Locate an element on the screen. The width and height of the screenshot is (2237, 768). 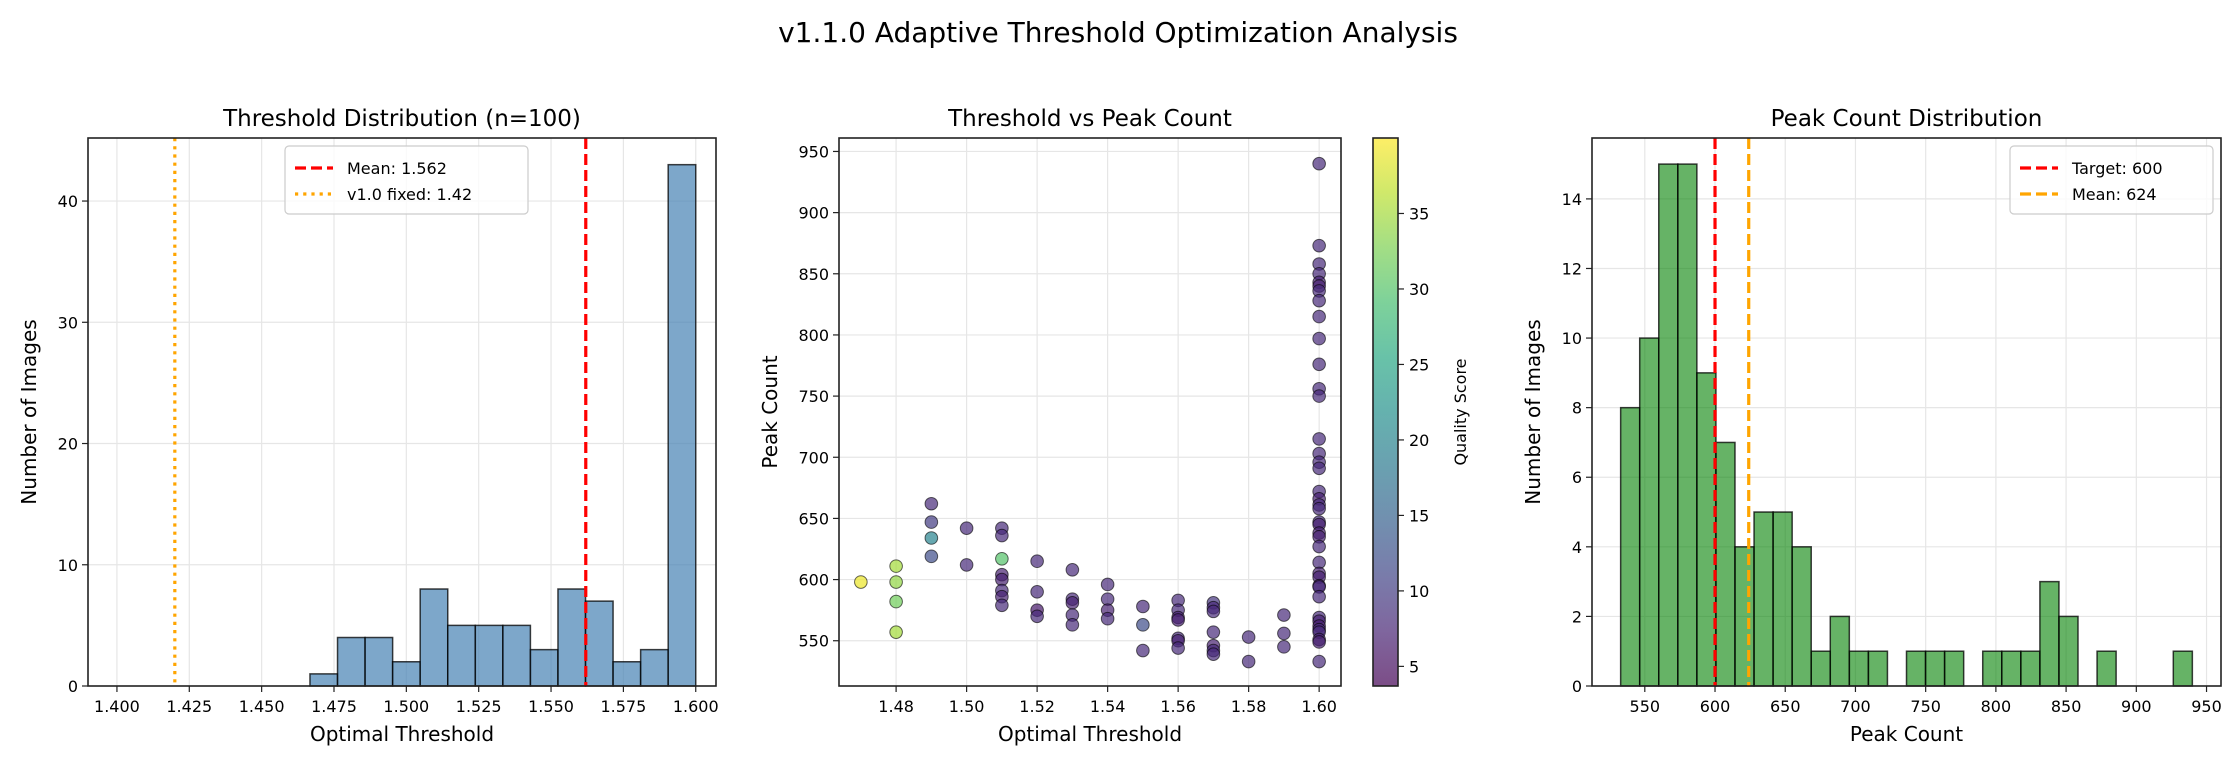
y-tick-label: 40 is located at coordinates (68, 201).